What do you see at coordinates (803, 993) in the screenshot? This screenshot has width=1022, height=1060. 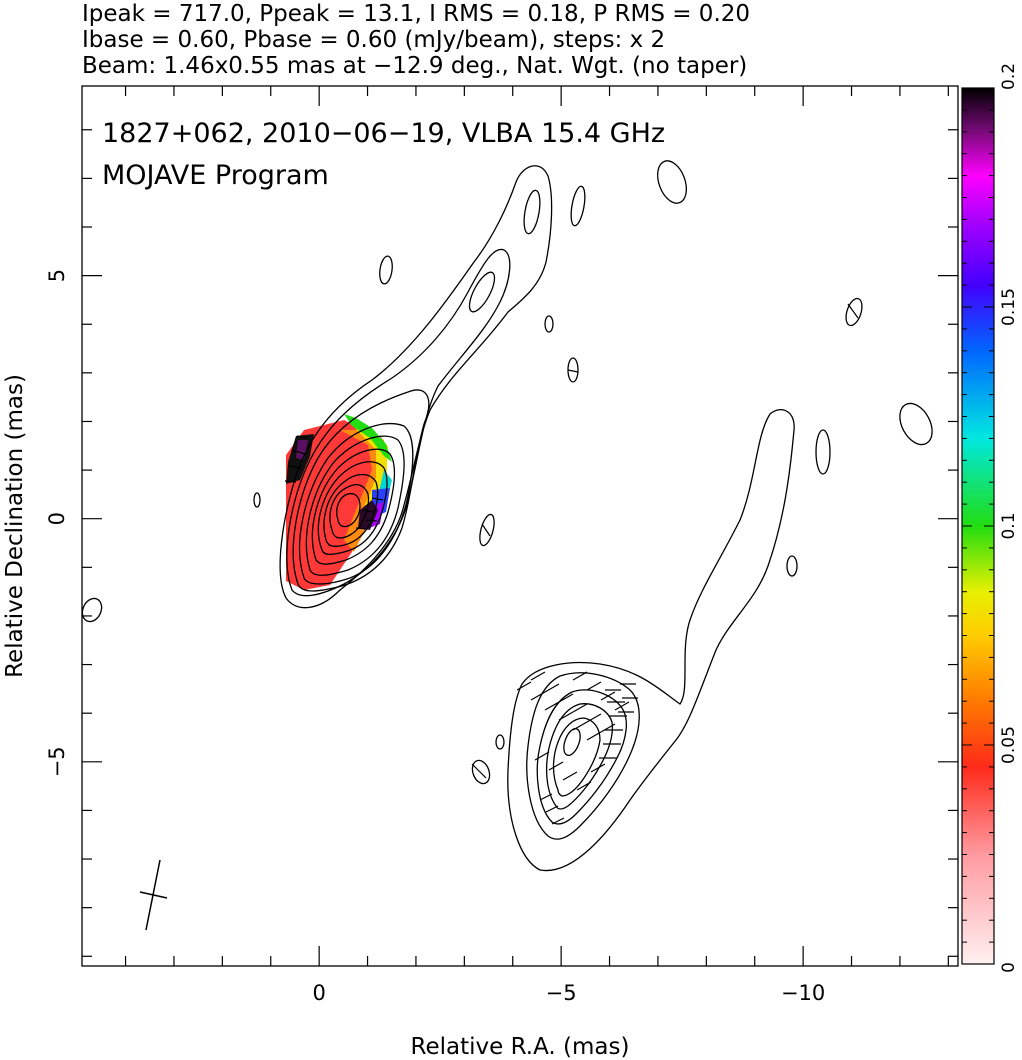 I see `x-tick-label: −10` at bounding box center [803, 993].